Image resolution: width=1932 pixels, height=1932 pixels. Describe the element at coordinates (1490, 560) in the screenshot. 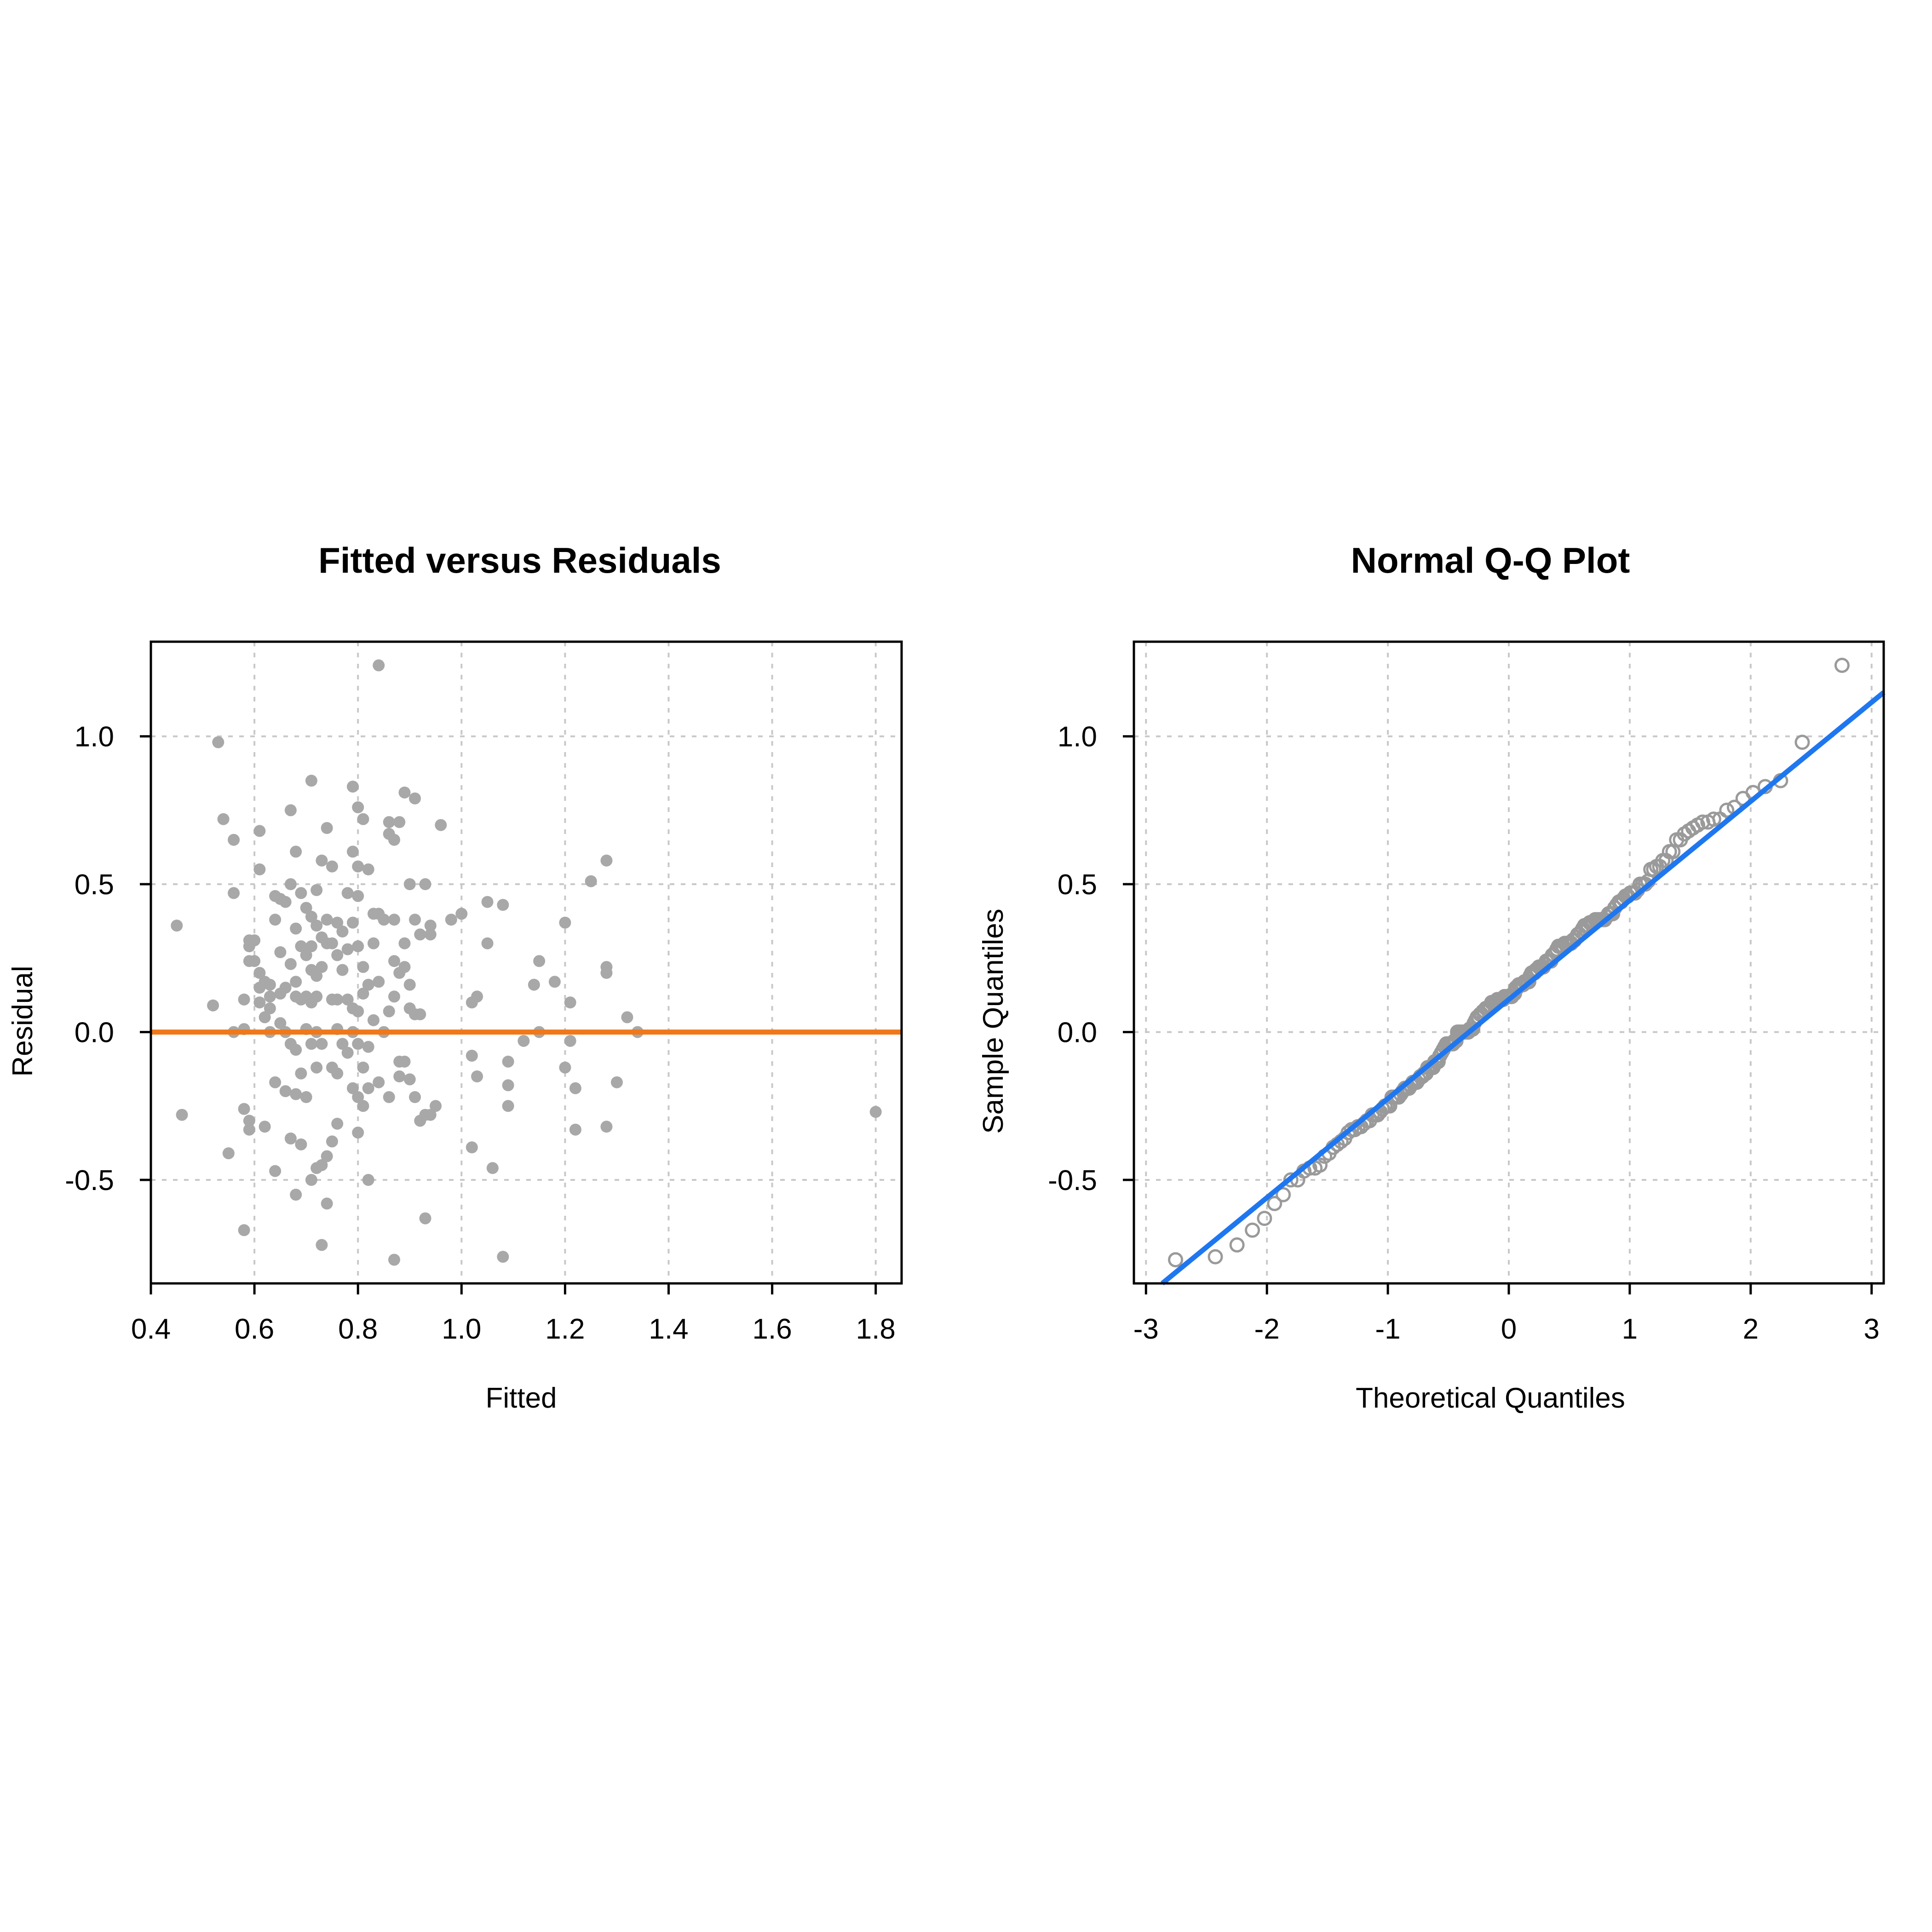

I see `chart-title: Normal Q-Q Plot` at that location.